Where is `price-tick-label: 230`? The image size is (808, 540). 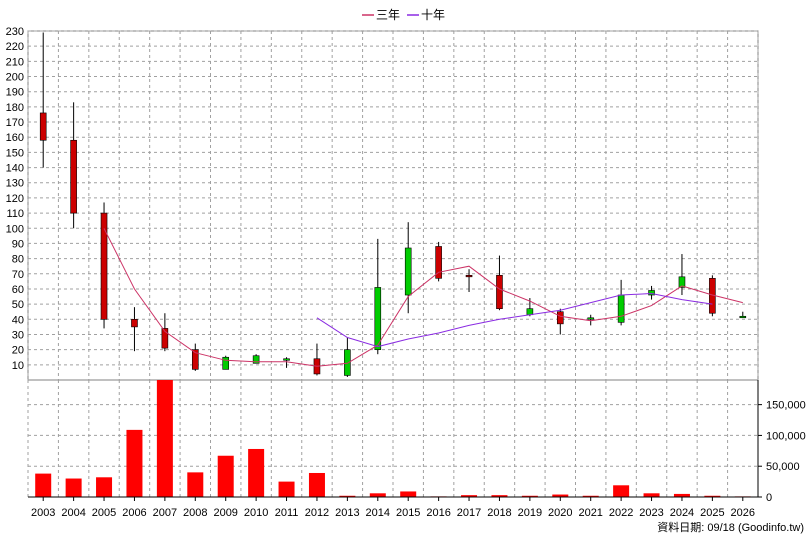 price-tick-label: 230 is located at coordinates (15, 32).